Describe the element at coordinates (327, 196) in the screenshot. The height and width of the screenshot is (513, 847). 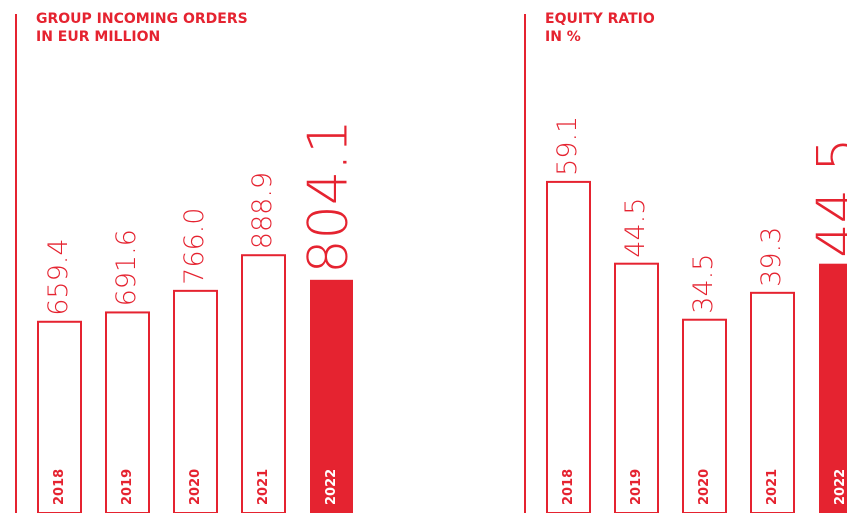
I see `value-label: 804.1` at that location.